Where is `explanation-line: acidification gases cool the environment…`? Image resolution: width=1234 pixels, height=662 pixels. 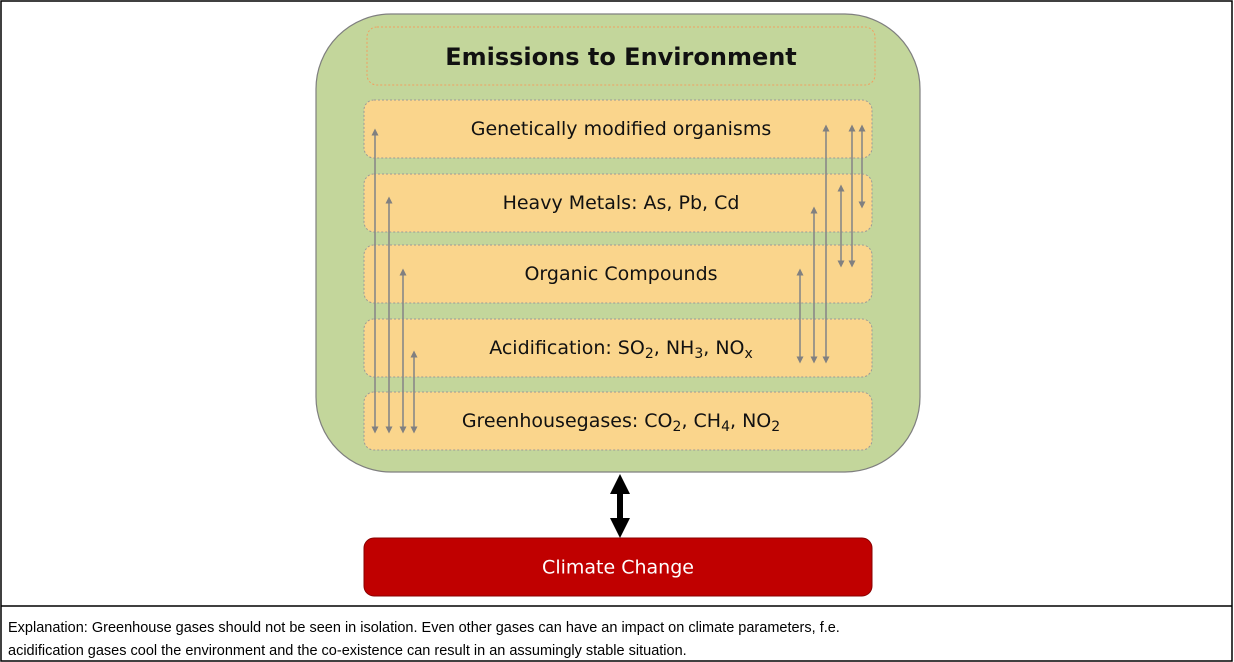
explanation-line: acidification gases cool the environment… is located at coordinates (347, 651).